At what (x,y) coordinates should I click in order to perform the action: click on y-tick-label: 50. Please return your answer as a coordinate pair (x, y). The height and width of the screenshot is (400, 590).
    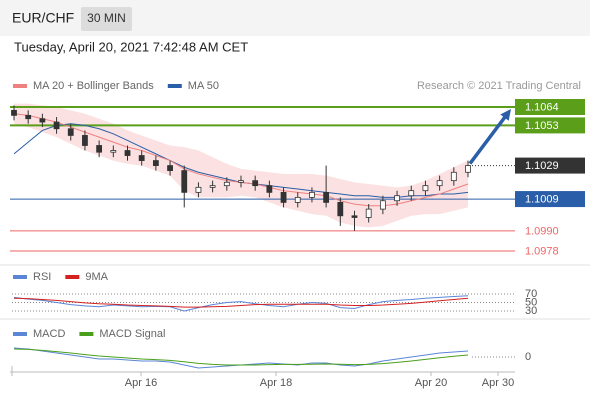
    Looking at the image, I should click on (531, 302).